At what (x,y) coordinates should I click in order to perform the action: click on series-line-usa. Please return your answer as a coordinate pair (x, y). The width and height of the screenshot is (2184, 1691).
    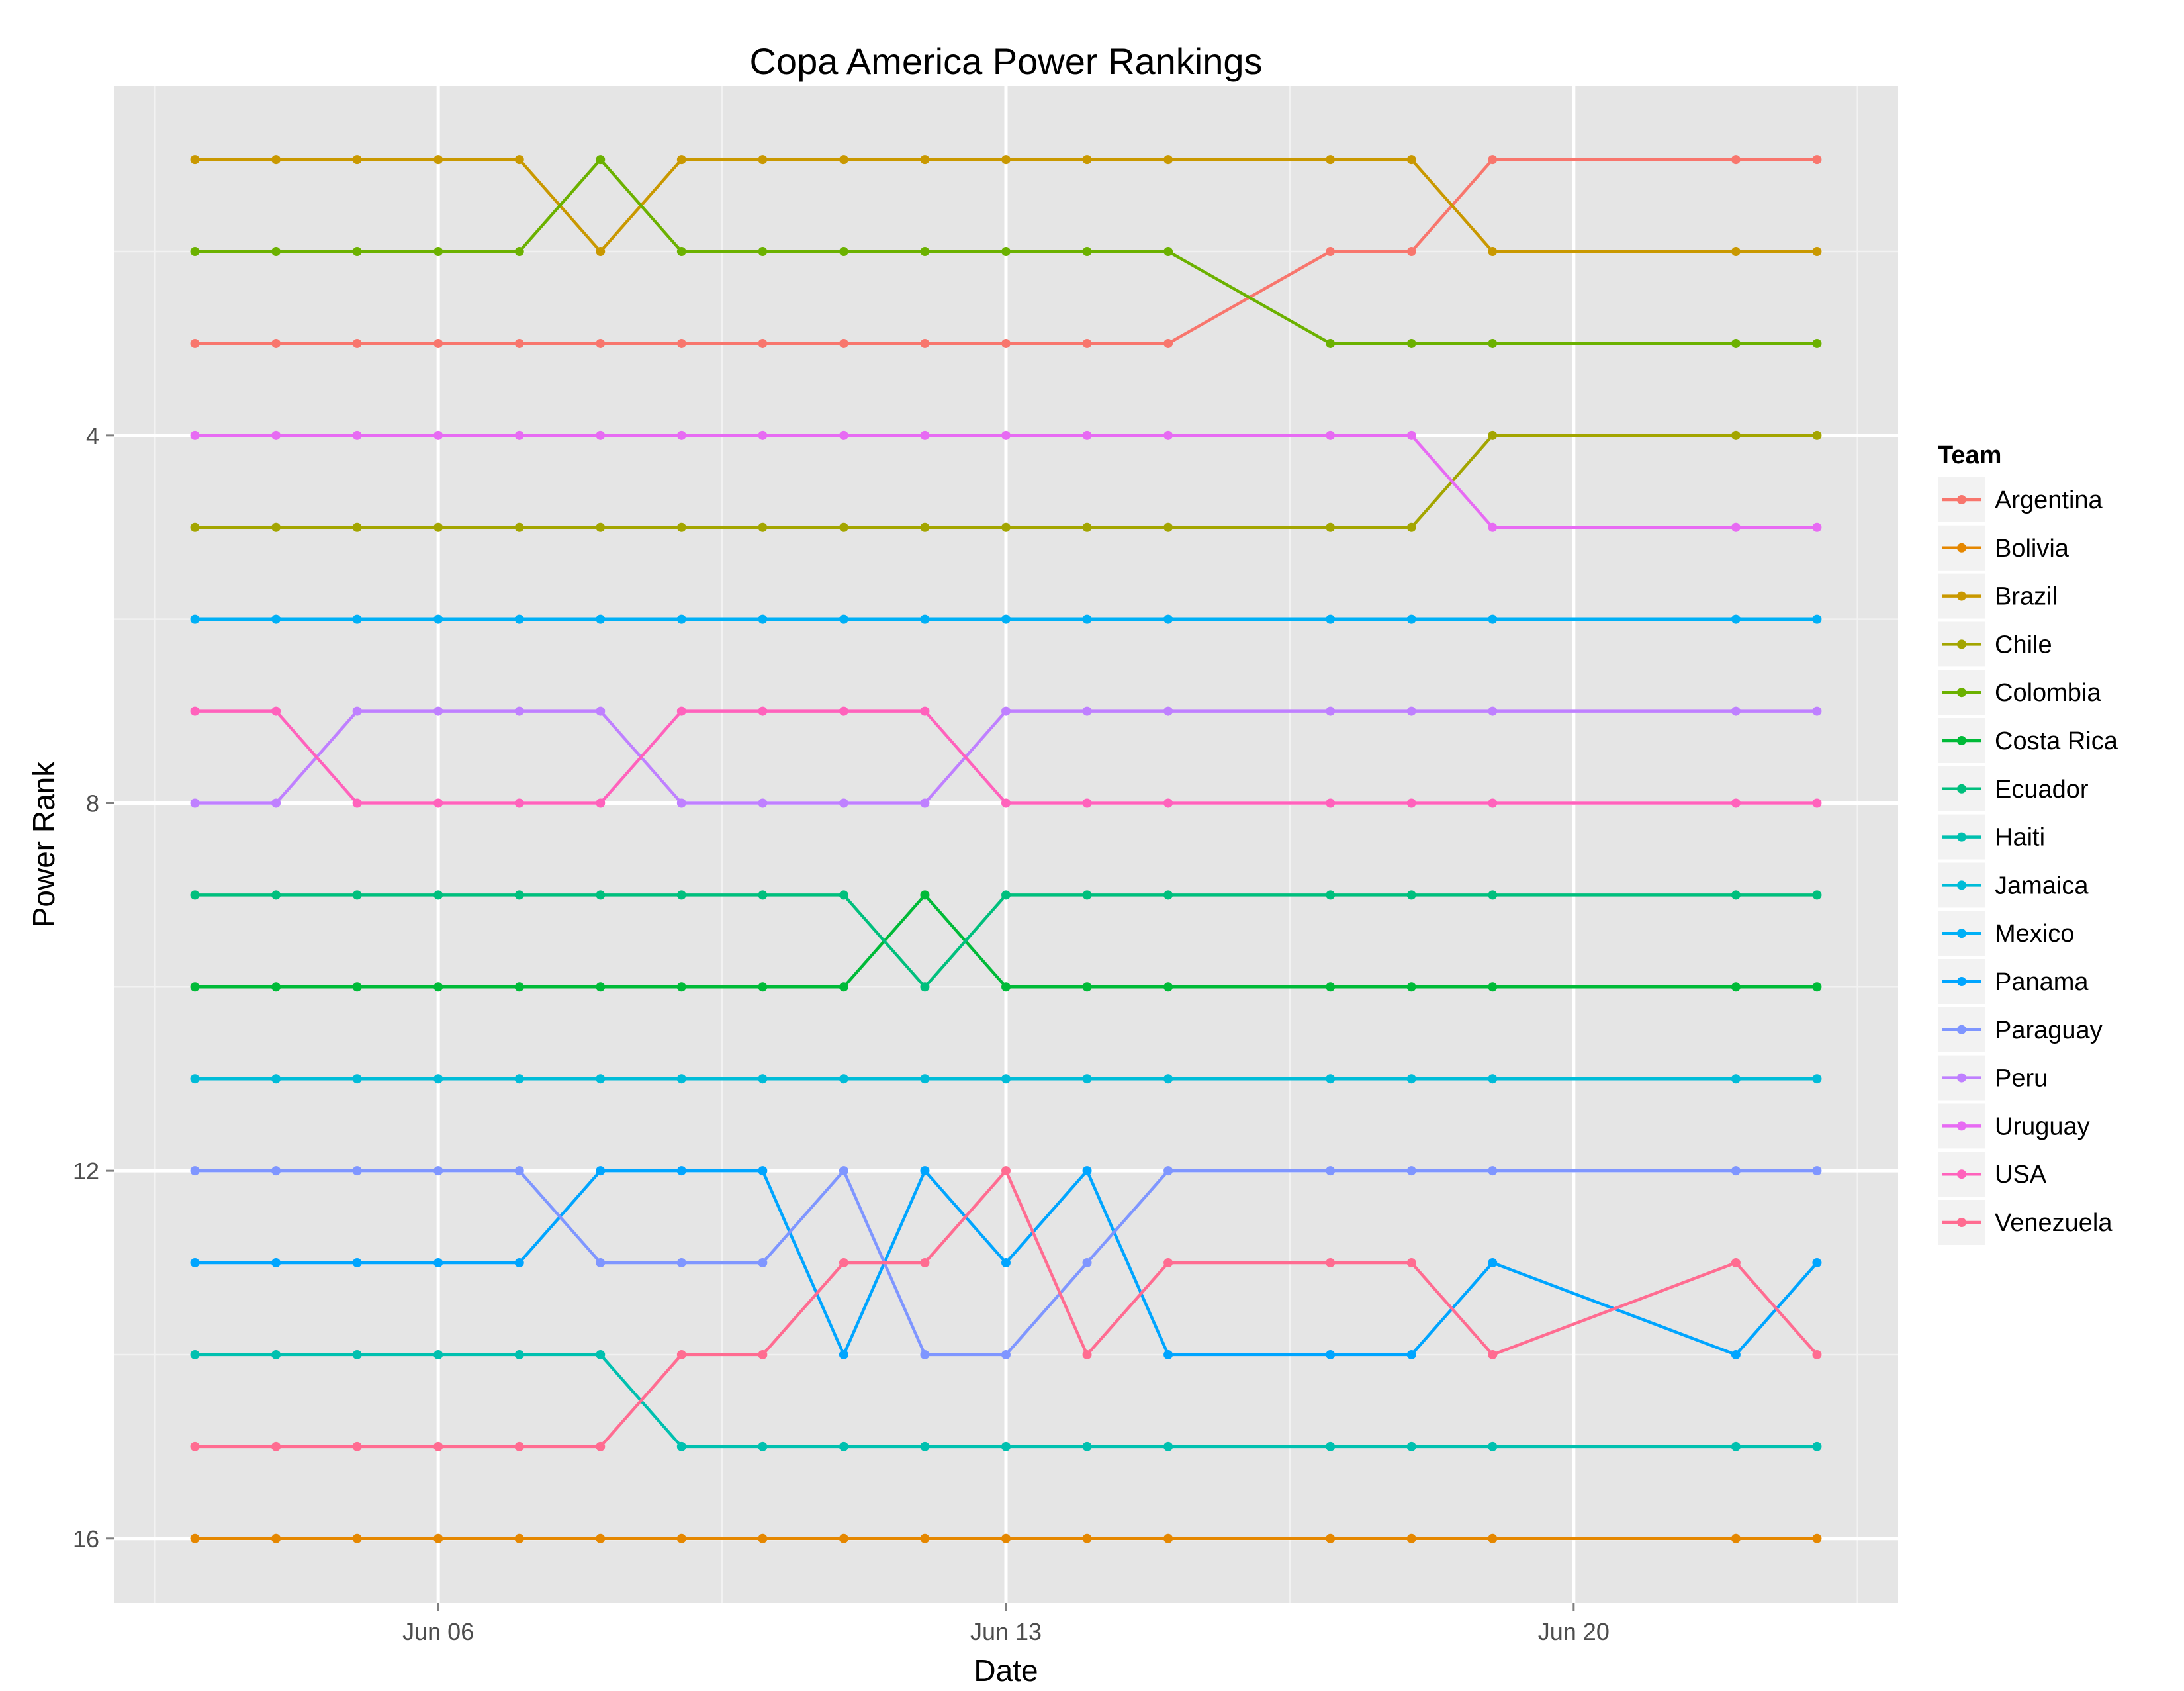
    Looking at the image, I should click on (1006, 757).